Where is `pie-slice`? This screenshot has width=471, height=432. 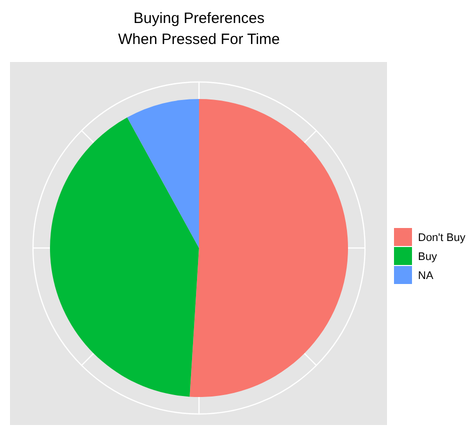 pie-slice is located at coordinates (163, 173).